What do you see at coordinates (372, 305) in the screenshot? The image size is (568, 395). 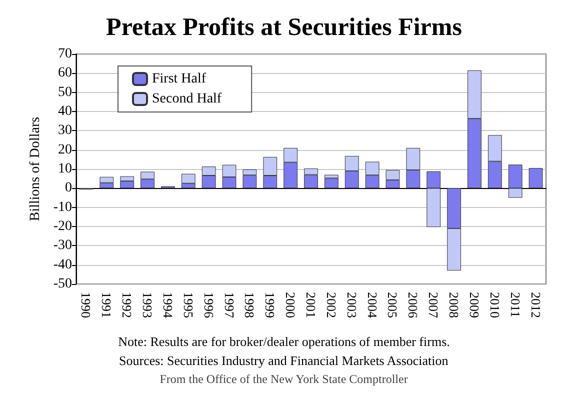 I see `x-tick-label: 2004` at bounding box center [372, 305].